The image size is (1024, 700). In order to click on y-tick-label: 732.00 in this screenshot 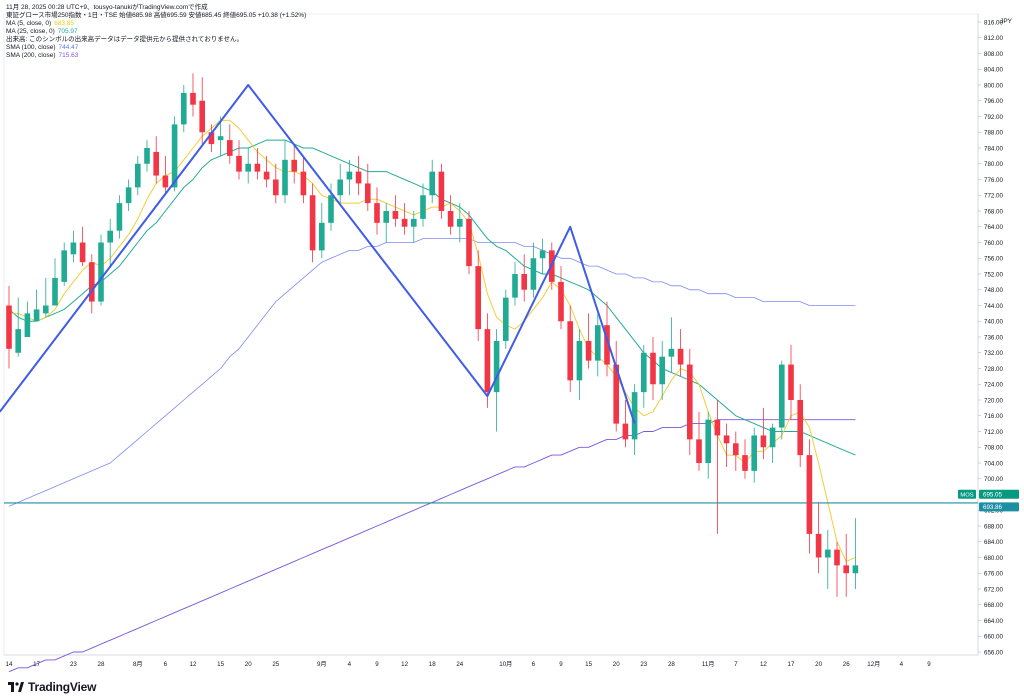, I will do `click(993, 353)`.